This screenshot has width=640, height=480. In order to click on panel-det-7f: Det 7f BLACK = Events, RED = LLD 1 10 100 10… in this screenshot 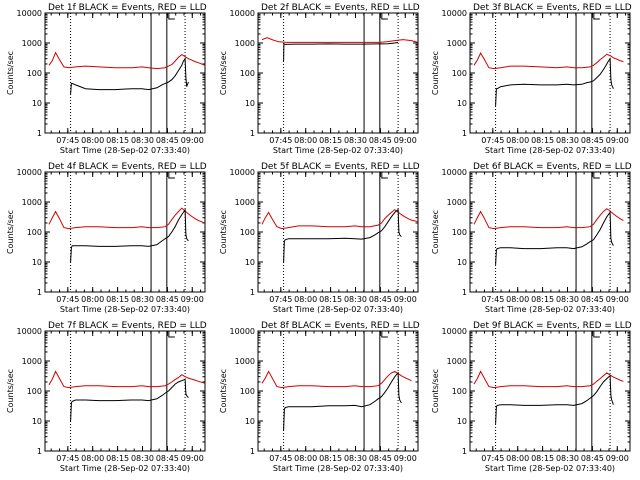, I will do `click(106, 397)`.